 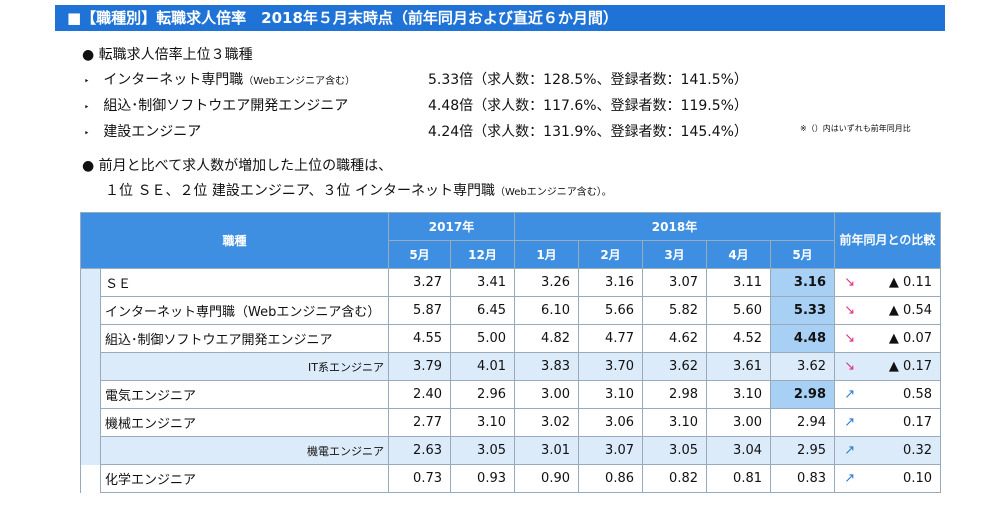 What do you see at coordinates (546, 450) in the screenshot?
I see `value-cell: 3.01` at bounding box center [546, 450].